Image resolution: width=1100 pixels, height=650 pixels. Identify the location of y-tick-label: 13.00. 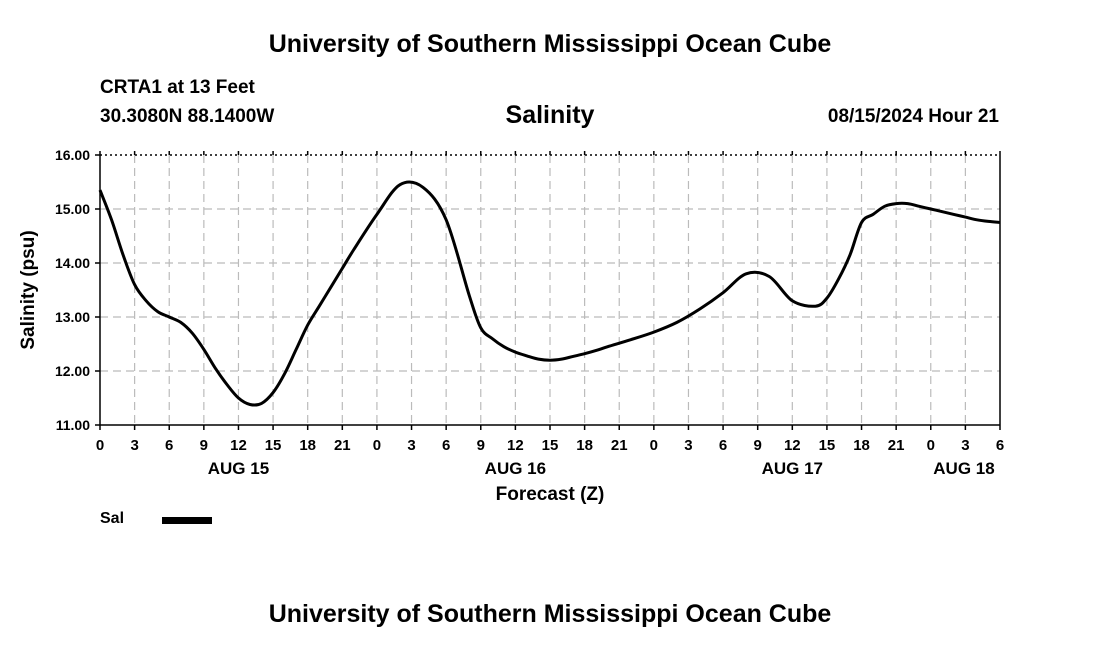
(72, 317).